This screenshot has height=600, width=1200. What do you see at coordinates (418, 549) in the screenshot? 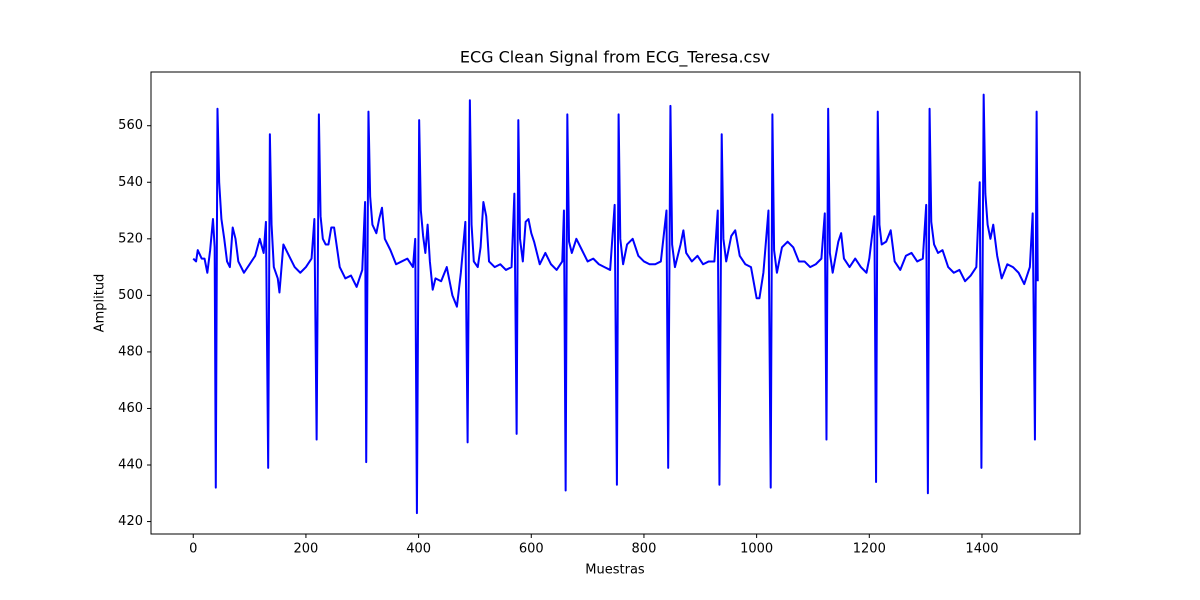
I see `x-tick-label: 400` at bounding box center [418, 549].